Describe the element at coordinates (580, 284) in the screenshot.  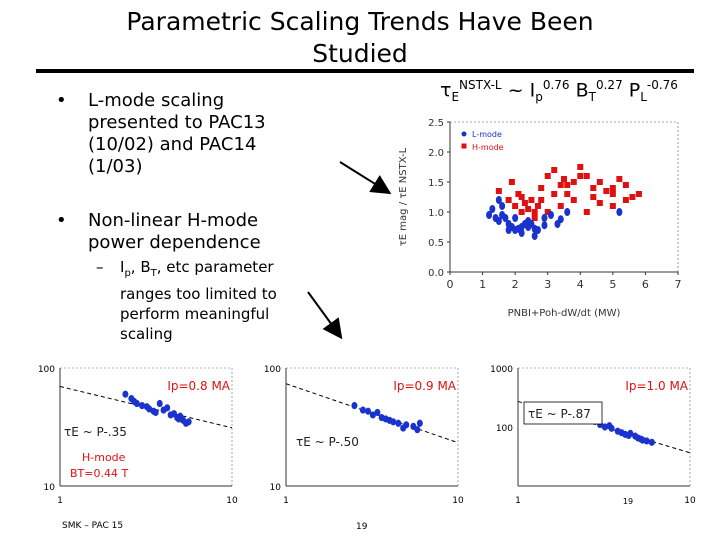
I see `main-x-tick-label: 4` at that location.